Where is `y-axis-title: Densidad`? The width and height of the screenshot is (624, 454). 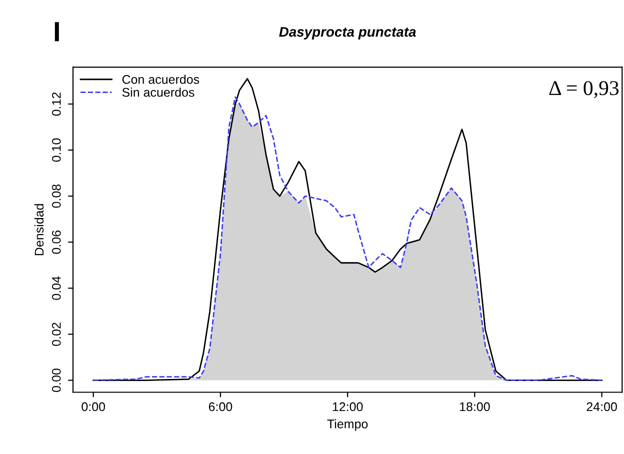 y-axis-title: Densidad is located at coordinates (39, 230).